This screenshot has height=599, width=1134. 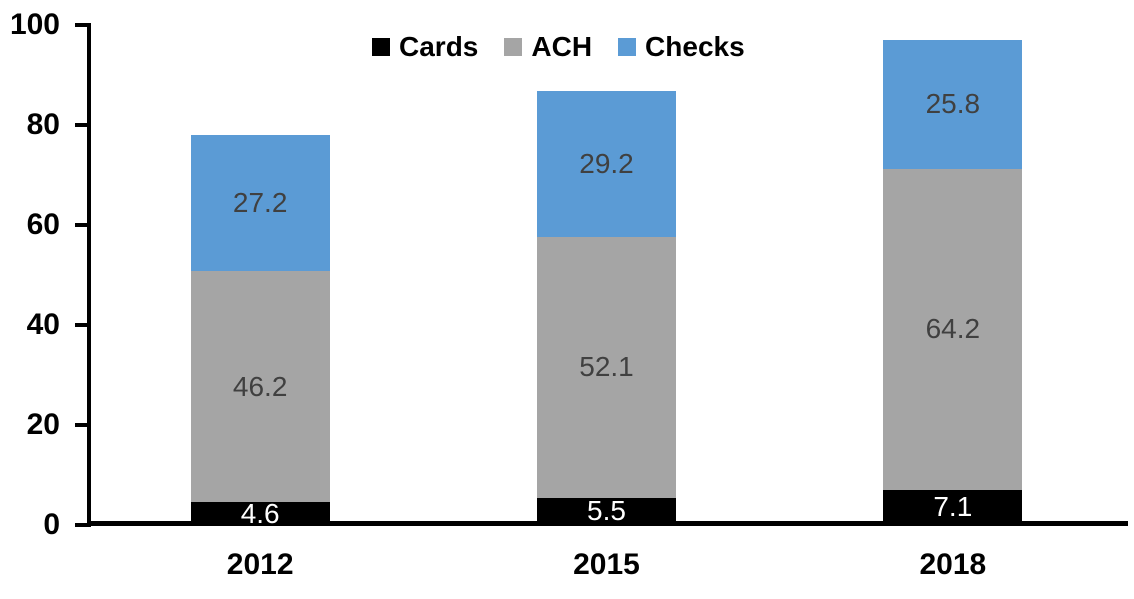 I want to click on legend-swatch-checks-icon, so click(x=627, y=47).